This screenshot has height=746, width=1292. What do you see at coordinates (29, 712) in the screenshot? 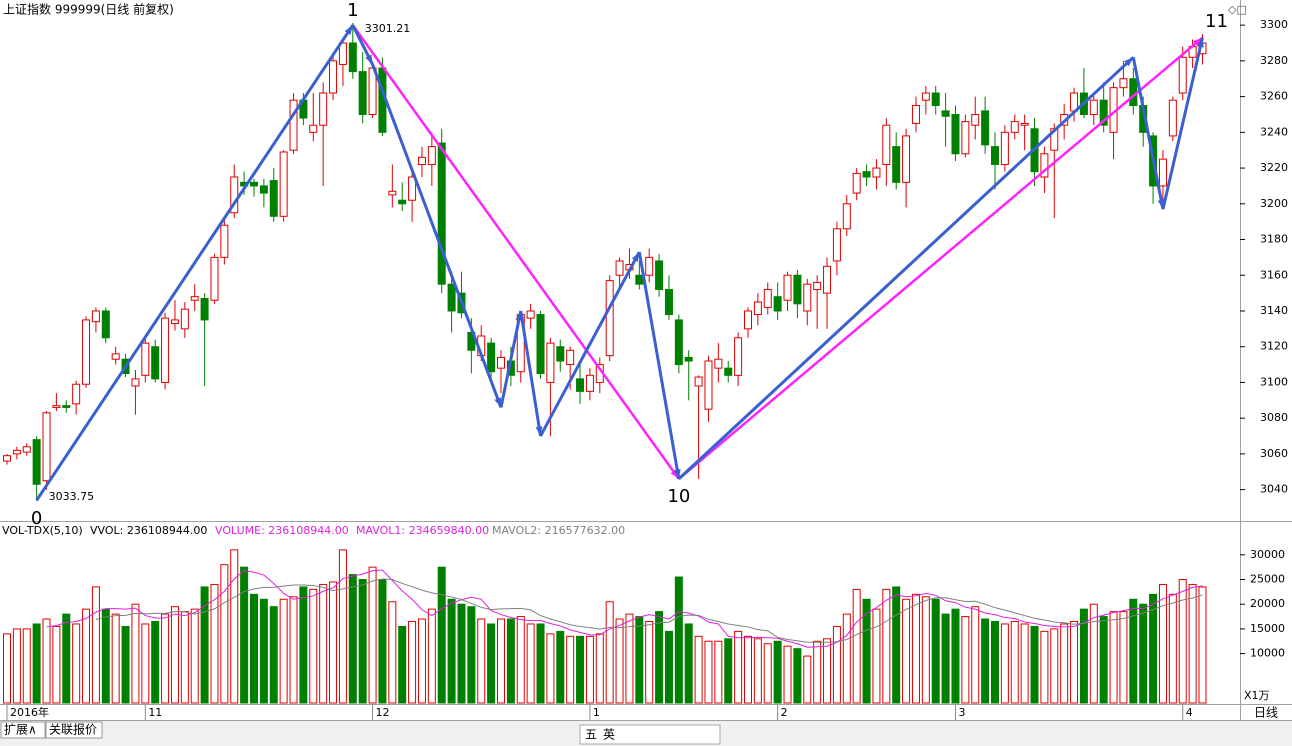
I see `x-tick-label: 2016年` at bounding box center [29, 712].